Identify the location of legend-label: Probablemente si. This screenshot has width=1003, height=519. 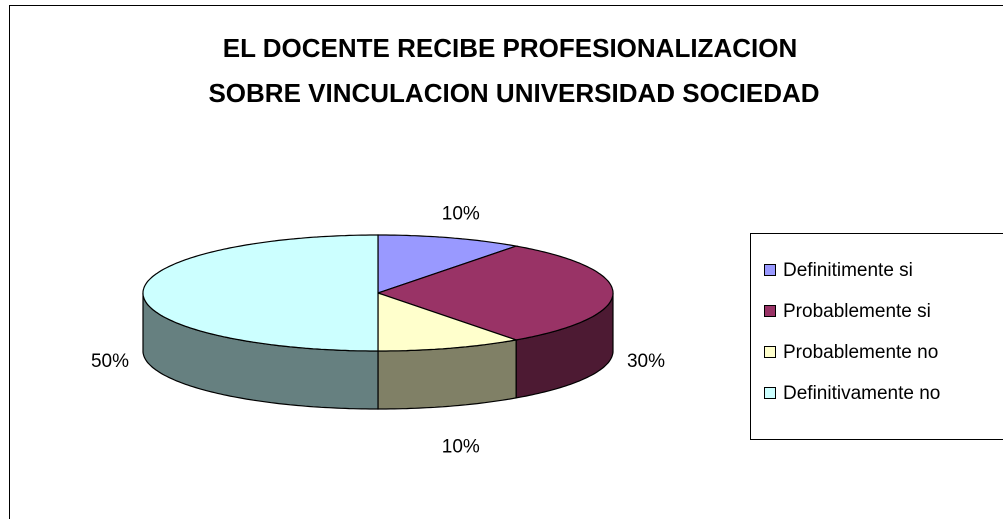
(857, 311).